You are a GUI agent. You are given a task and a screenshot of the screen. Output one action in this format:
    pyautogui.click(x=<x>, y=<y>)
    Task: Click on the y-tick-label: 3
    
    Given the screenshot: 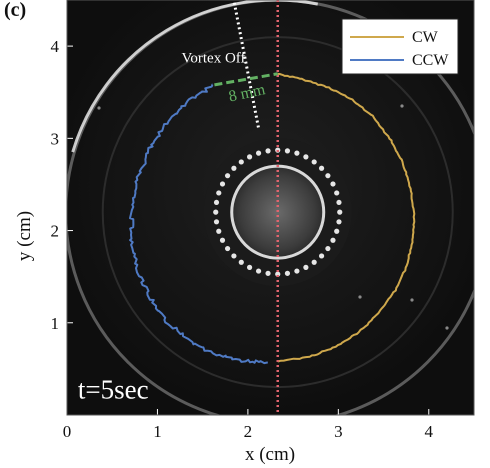 What is the action you would take?
    pyautogui.click(x=55, y=138)
    